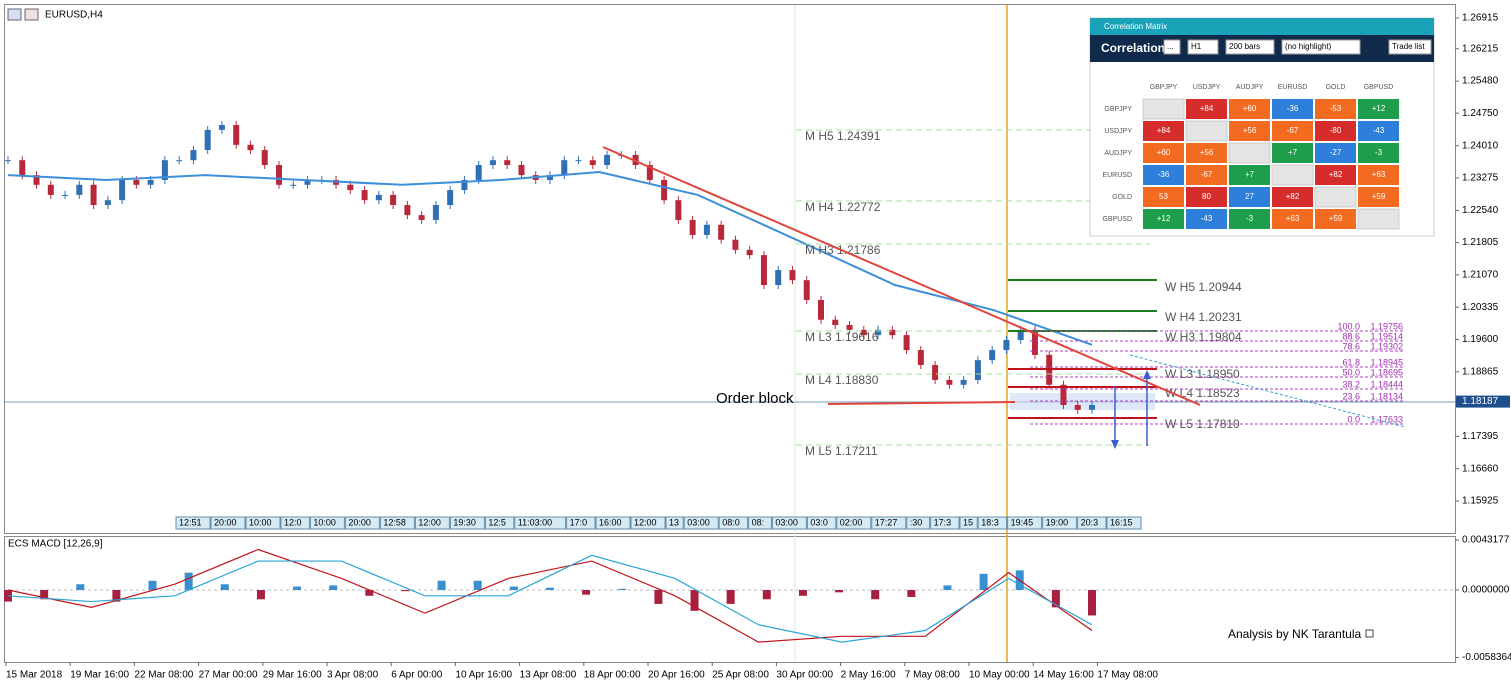 The height and width of the screenshot is (688, 1511). I want to click on column-header: GBPJPY, so click(1164, 87).